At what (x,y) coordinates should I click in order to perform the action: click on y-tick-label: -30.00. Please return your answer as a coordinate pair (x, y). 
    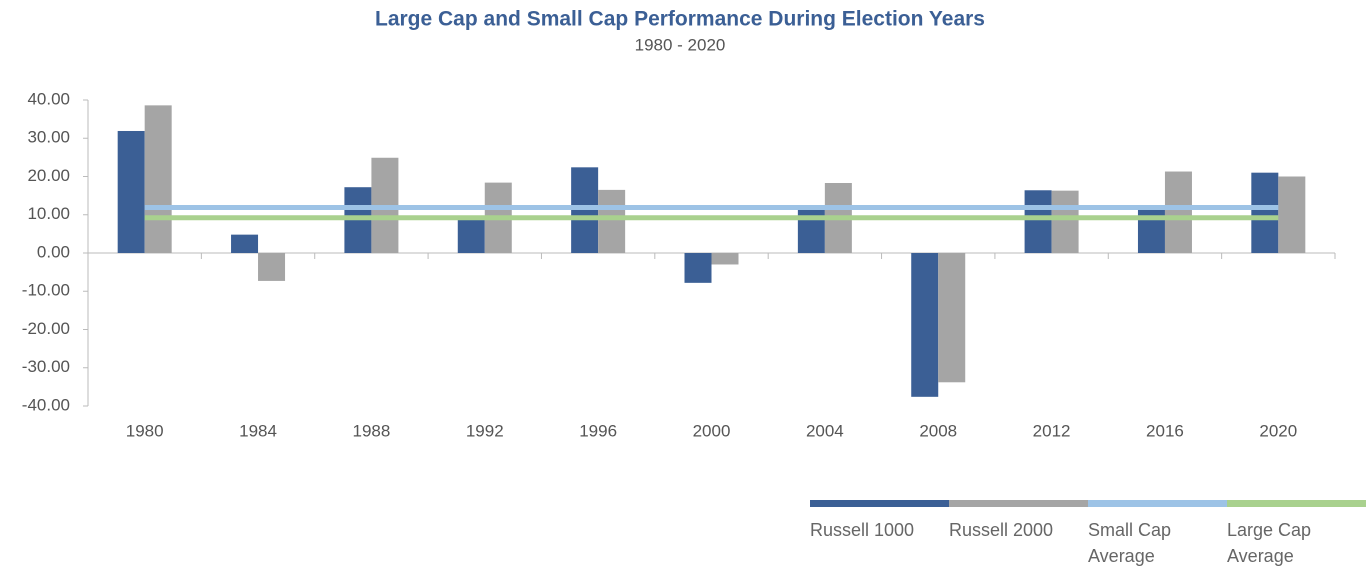
    Looking at the image, I should click on (46, 366).